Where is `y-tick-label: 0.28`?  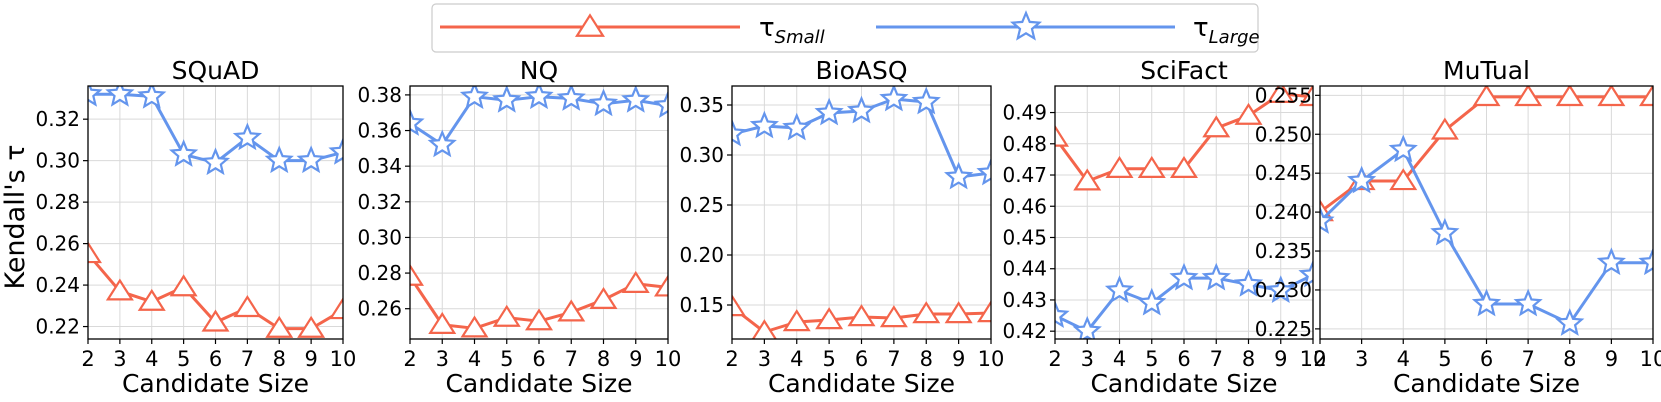
y-tick-label: 0.28 is located at coordinates (57, 202).